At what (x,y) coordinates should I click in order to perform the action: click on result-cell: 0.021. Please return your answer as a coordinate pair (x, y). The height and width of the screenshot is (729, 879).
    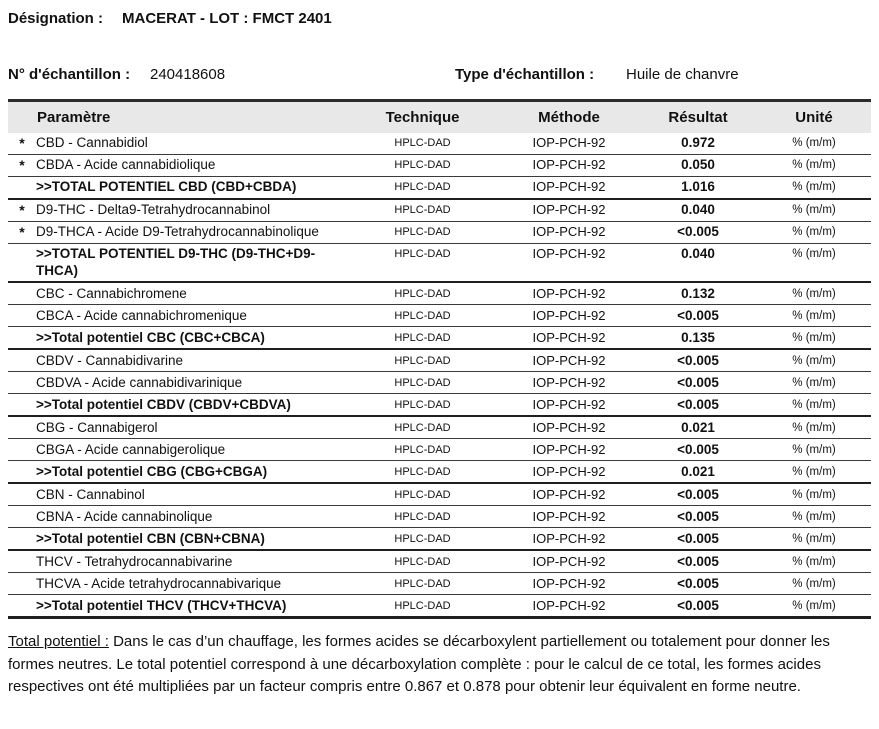
    Looking at the image, I should click on (698, 471).